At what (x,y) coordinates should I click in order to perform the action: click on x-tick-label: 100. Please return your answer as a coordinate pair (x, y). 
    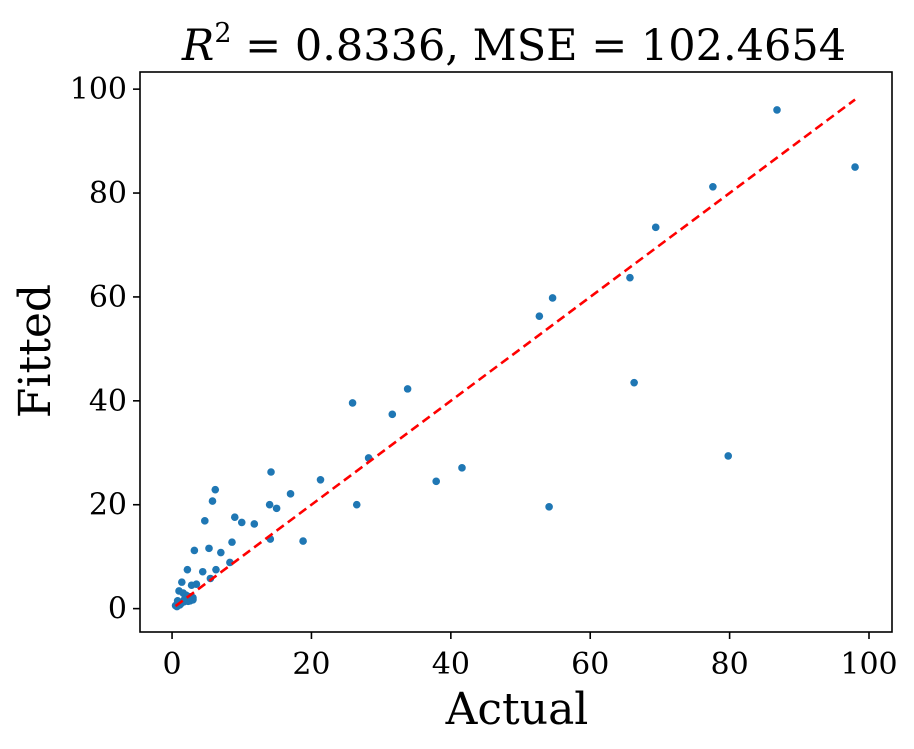
    Looking at the image, I should click on (868, 664).